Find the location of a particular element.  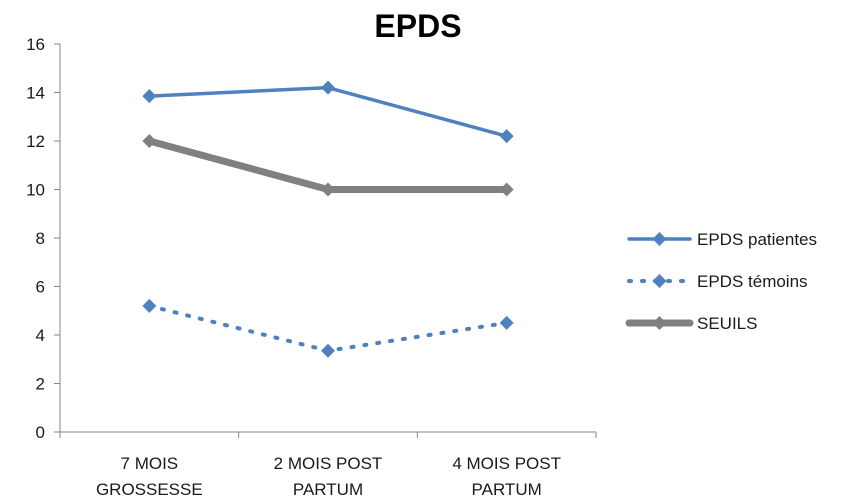

y-tick-label: 16 is located at coordinates (35, 44).